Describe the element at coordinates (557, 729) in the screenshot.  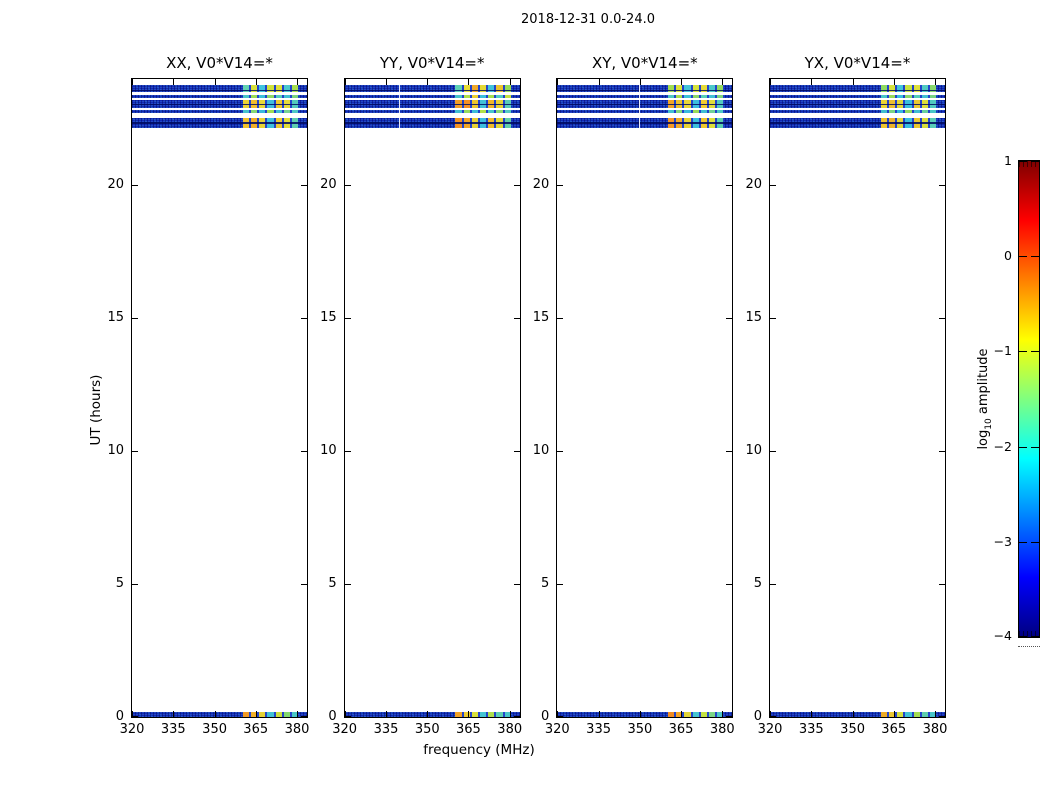
I see `x-tick-label: 320` at that location.